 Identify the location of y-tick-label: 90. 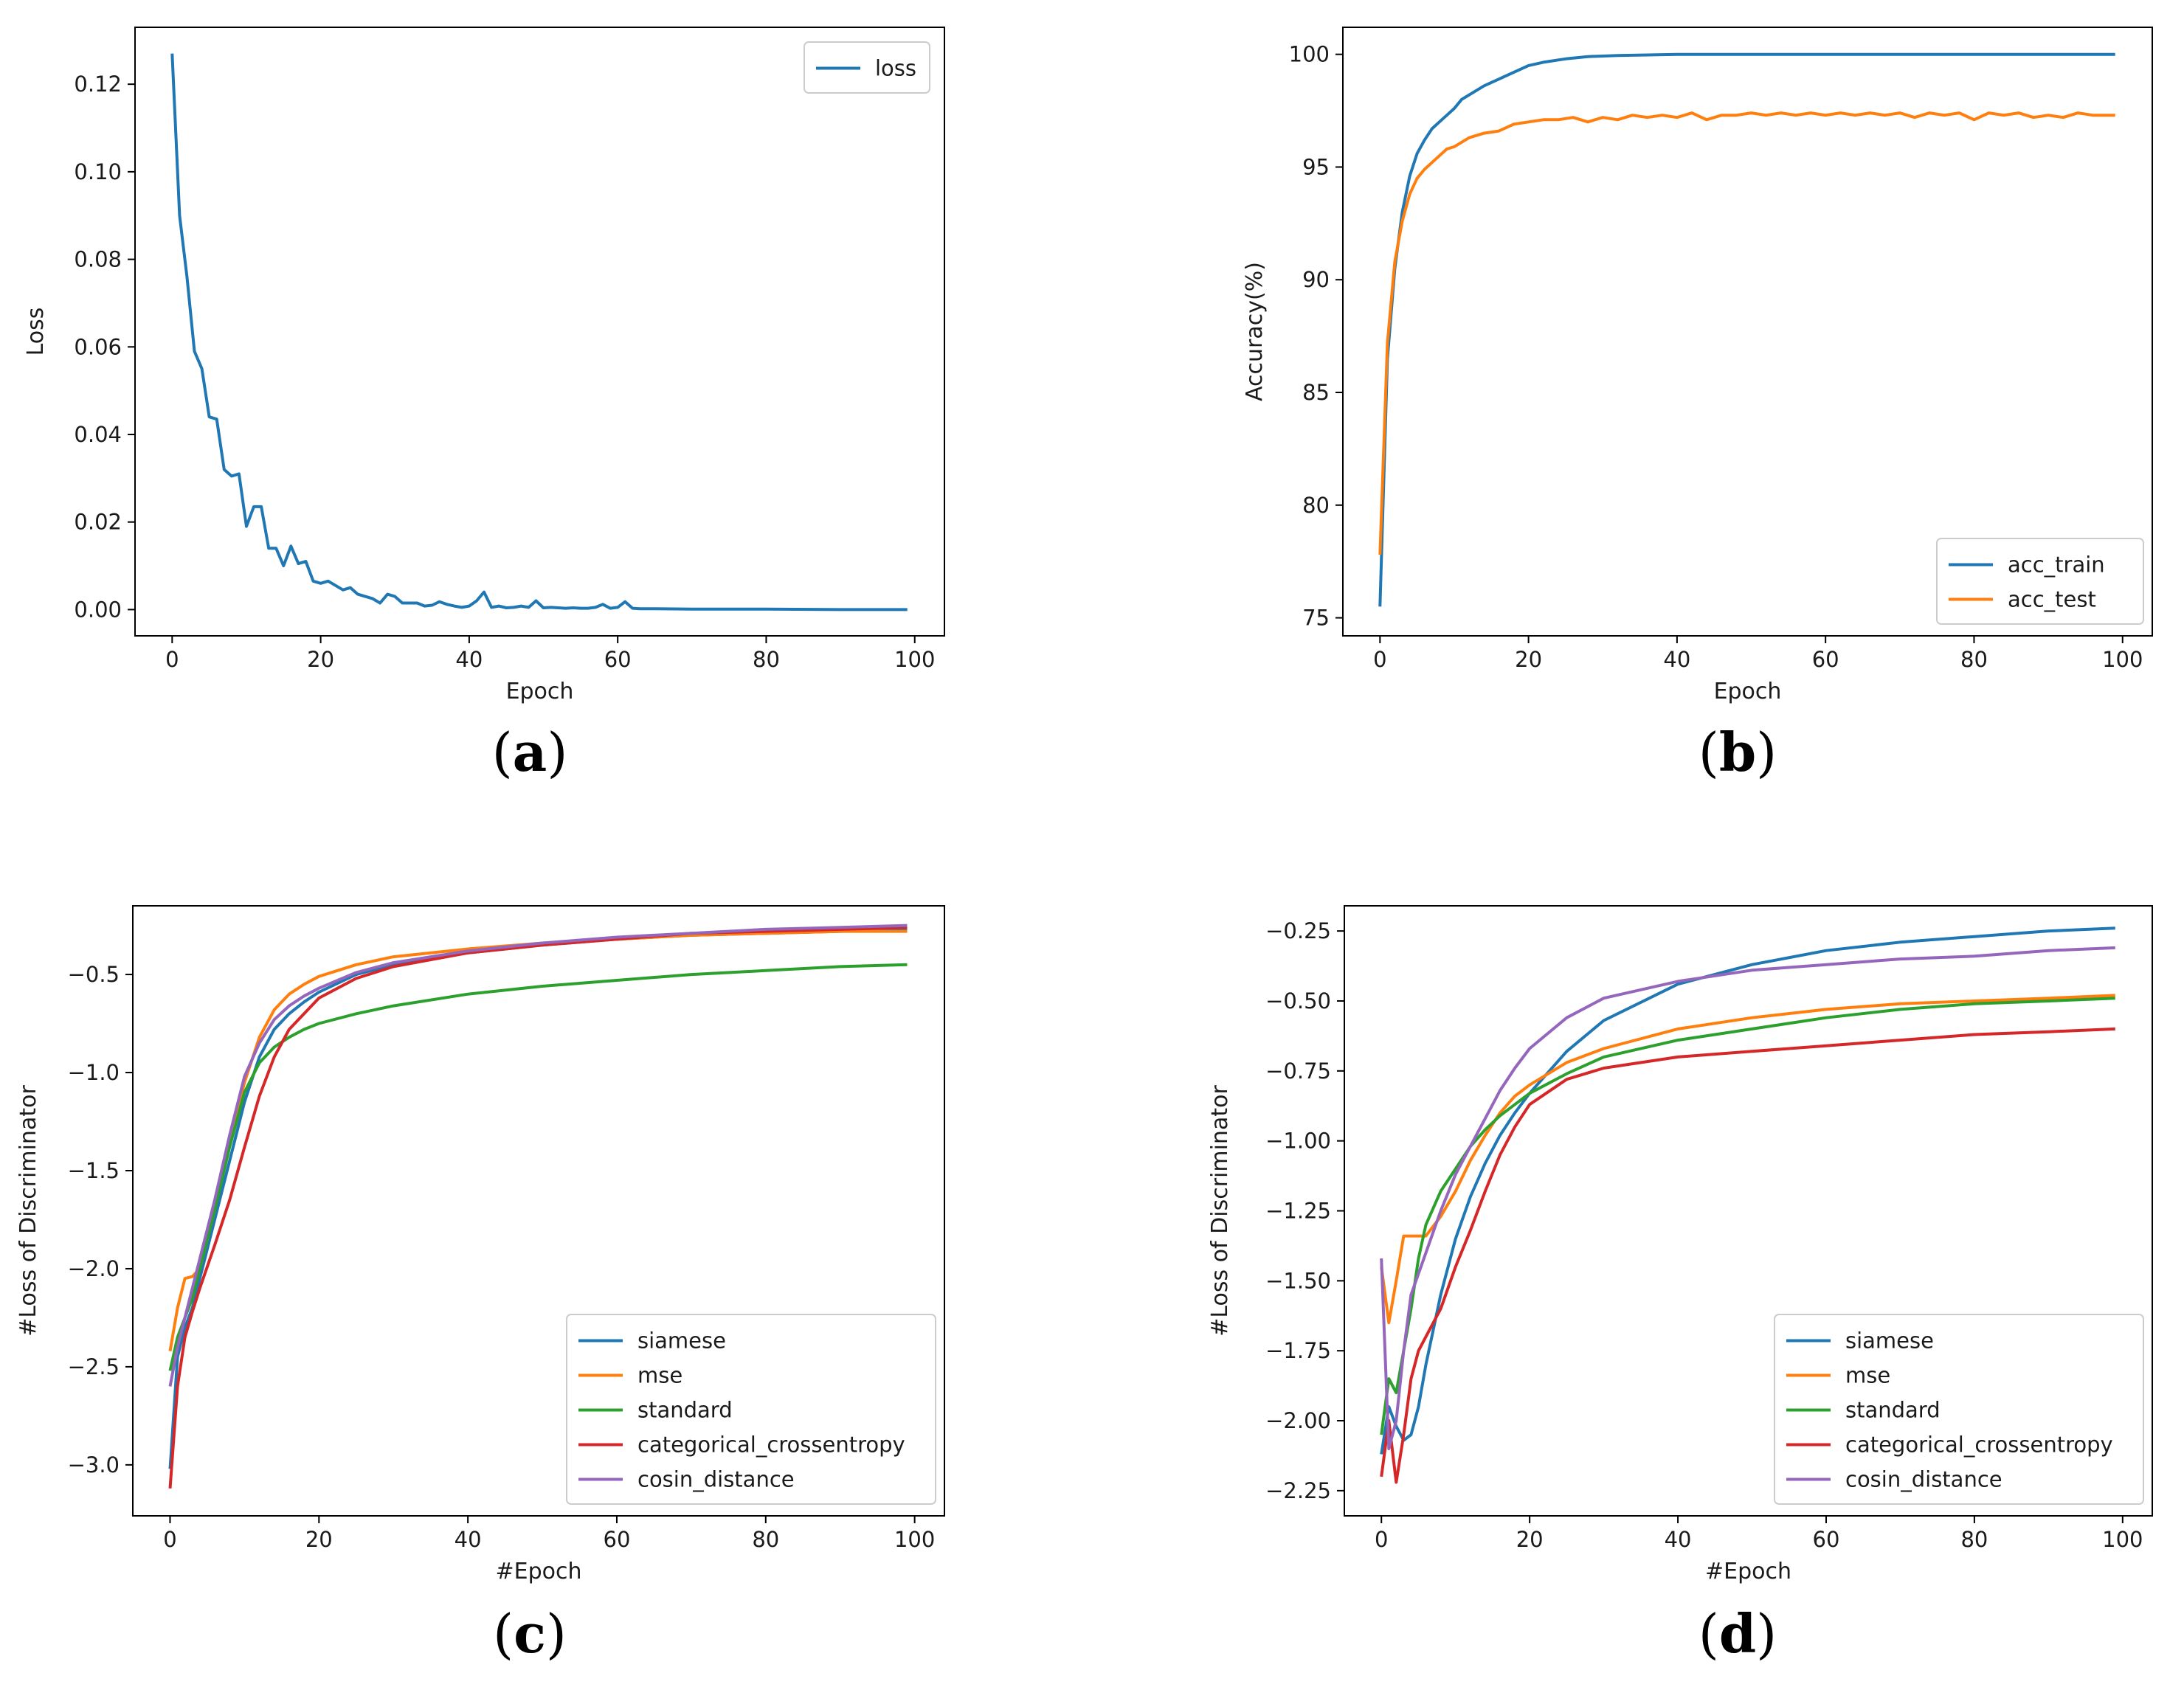
(1316, 280).